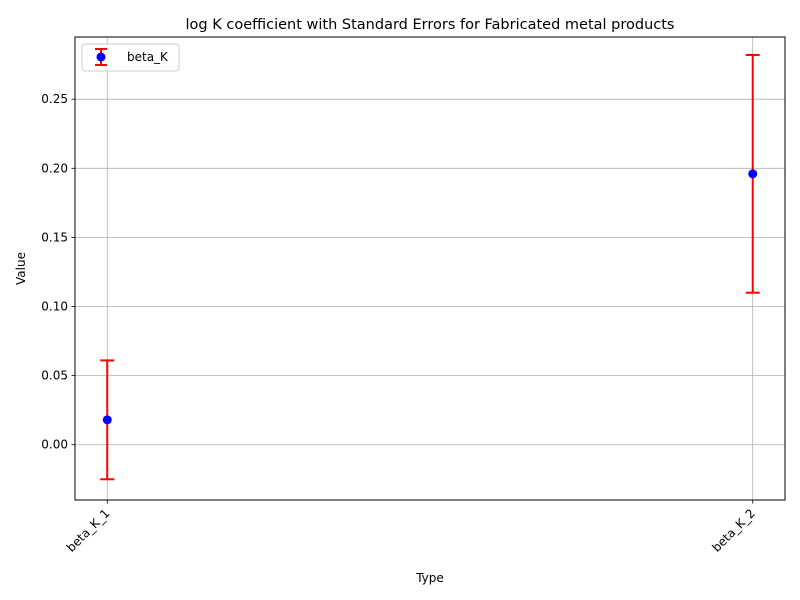 Image resolution: width=800 pixels, height=600 pixels. Describe the element at coordinates (148, 57) in the screenshot. I see `legend-label: beta_K` at that location.